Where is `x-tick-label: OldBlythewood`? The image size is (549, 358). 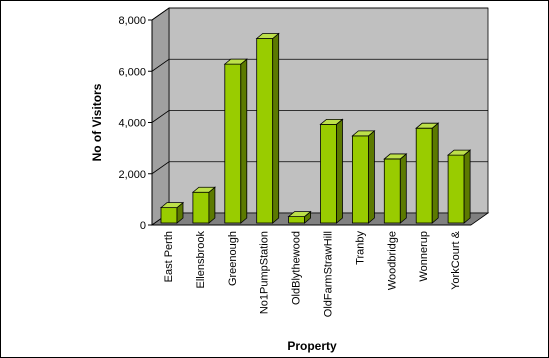
x-tick-label: OldBlythewood is located at coordinates (297, 268).